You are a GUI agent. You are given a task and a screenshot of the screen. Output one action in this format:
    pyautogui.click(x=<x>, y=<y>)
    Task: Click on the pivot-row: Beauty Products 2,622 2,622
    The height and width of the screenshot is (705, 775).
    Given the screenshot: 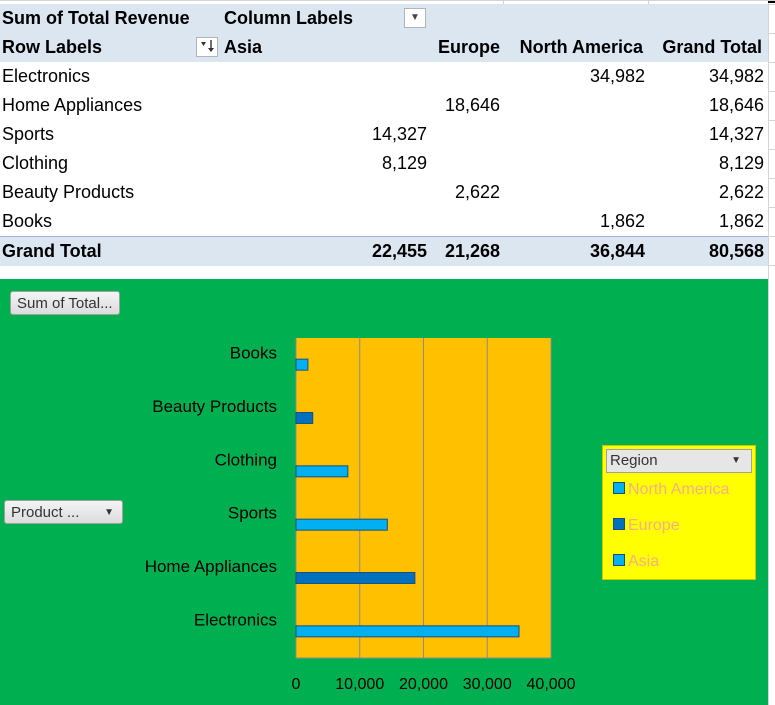 What is the action you would take?
    pyautogui.click(x=384, y=192)
    